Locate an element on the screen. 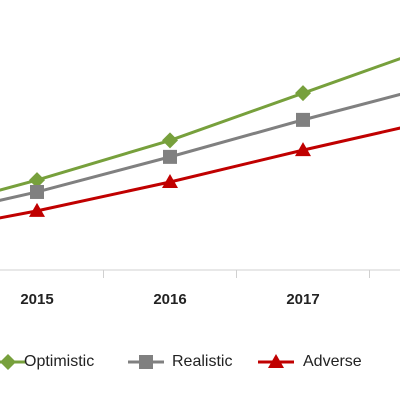 Image resolution: width=400 pixels, height=400 pixels. x-tick-label: 2017 is located at coordinates (302, 299).